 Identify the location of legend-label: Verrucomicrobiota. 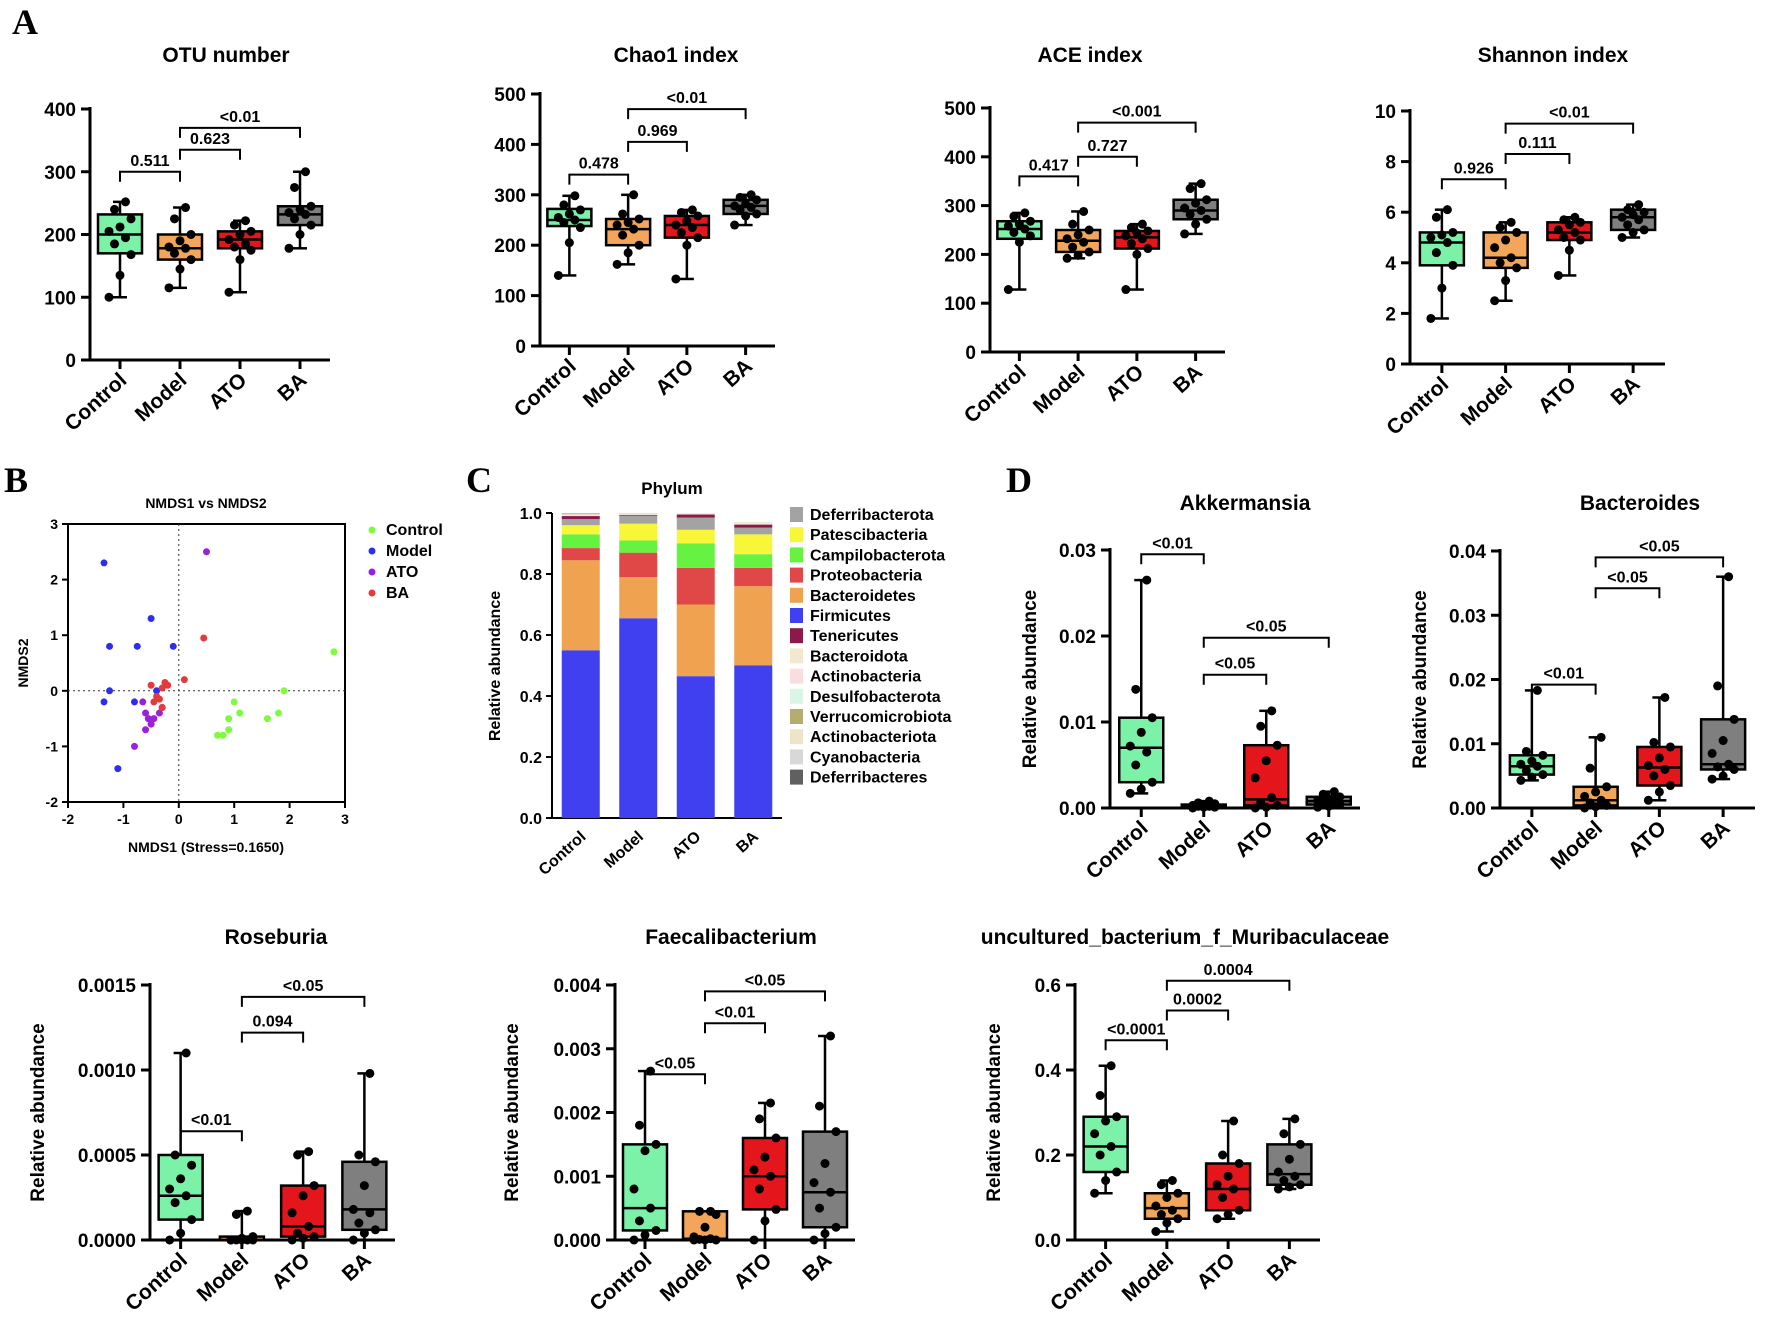
(880, 717).